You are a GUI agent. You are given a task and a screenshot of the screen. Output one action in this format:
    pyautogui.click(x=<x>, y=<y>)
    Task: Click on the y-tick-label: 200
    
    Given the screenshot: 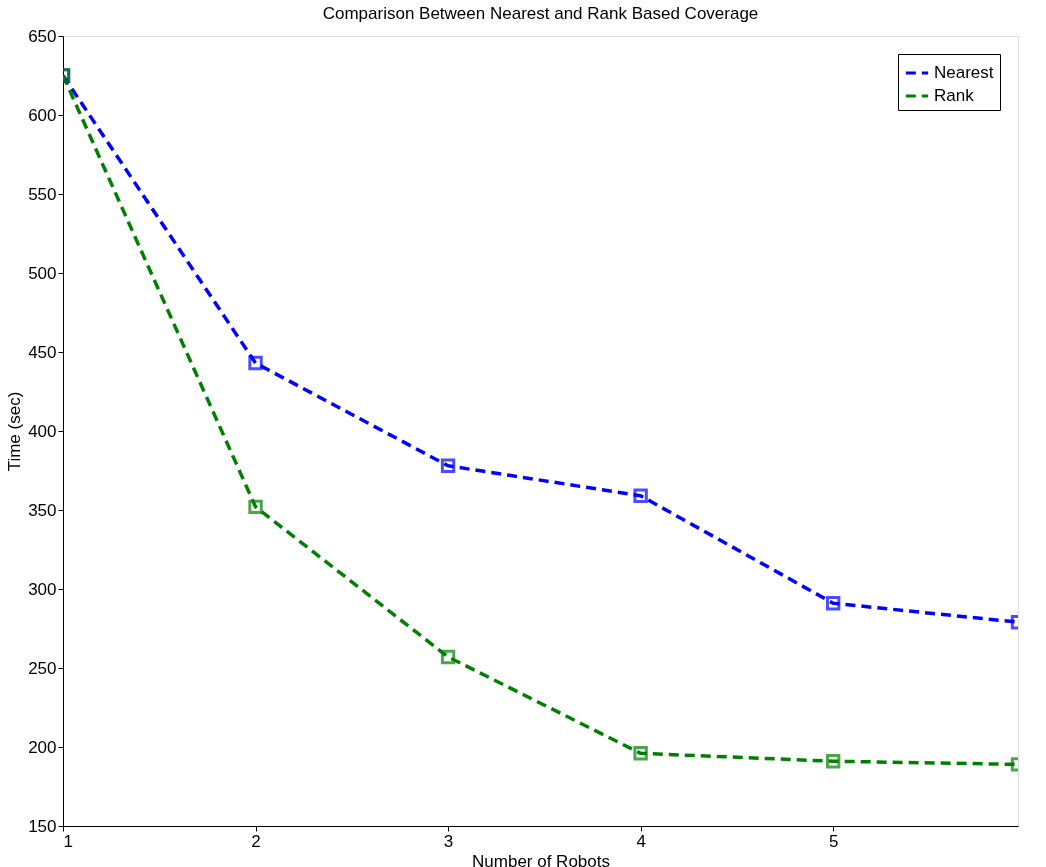 What is the action you would take?
    pyautogui.click(x=42, y=747)
    